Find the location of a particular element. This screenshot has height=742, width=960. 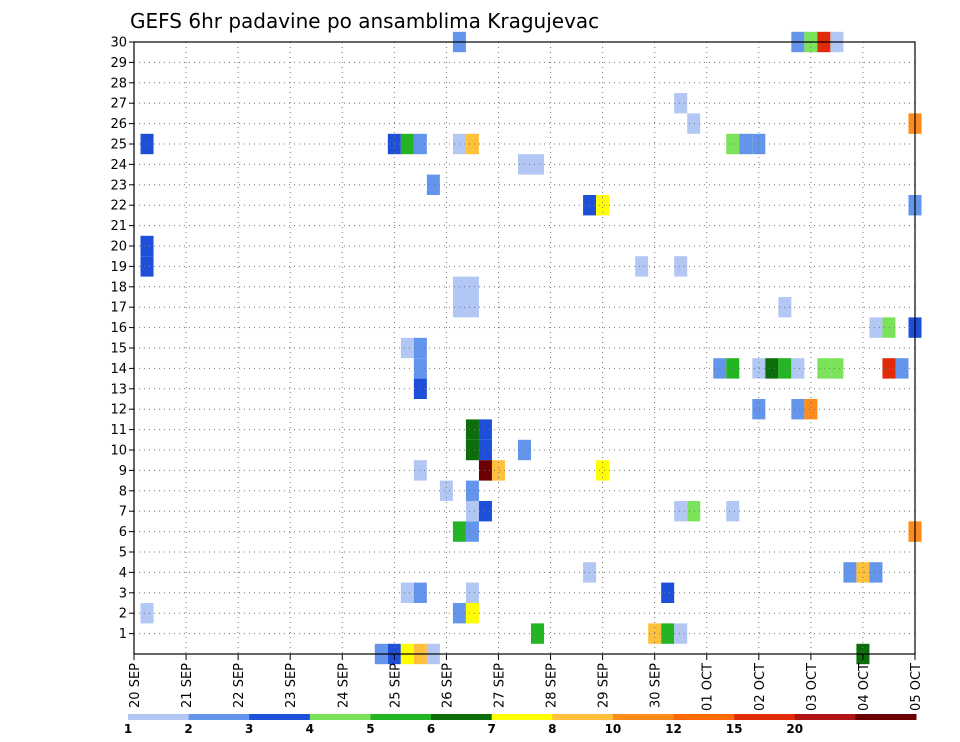

legend-label: 7 is located at coordinates (492, 729).